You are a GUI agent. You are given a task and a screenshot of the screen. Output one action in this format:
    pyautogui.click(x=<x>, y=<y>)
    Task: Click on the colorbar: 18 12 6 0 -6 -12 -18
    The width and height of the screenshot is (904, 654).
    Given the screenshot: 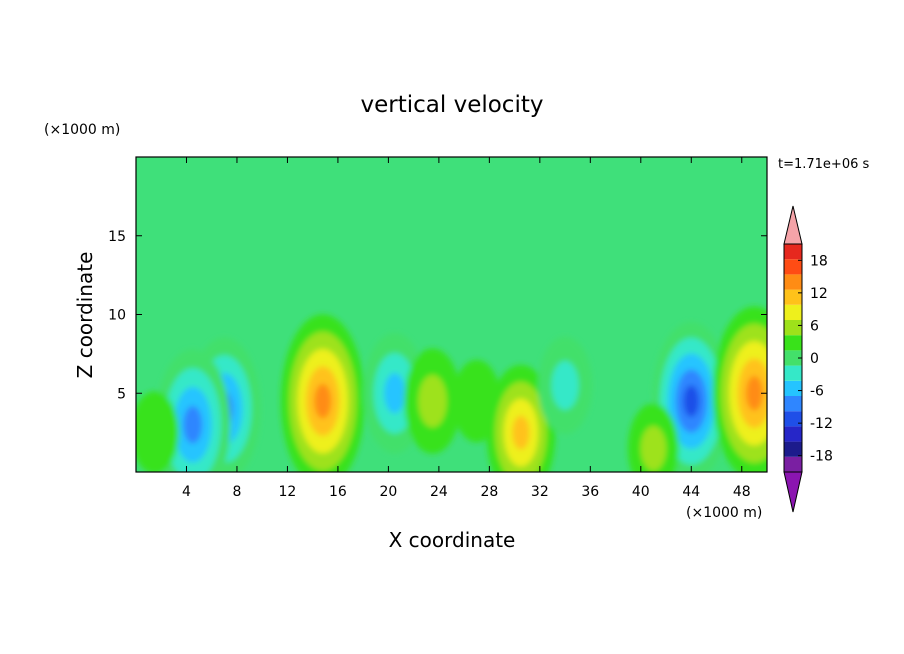 What is the action you would take?
    pyautogui.click(x=808, y=359)
    